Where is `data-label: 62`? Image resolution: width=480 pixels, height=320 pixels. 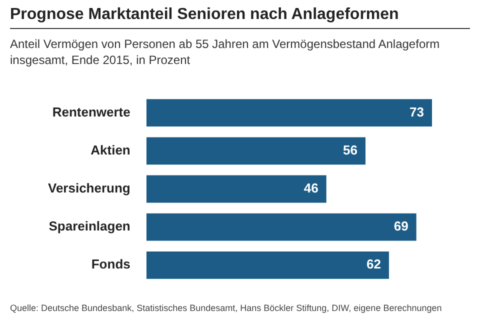 data-label: 62 is located at coordinates (373, 264).